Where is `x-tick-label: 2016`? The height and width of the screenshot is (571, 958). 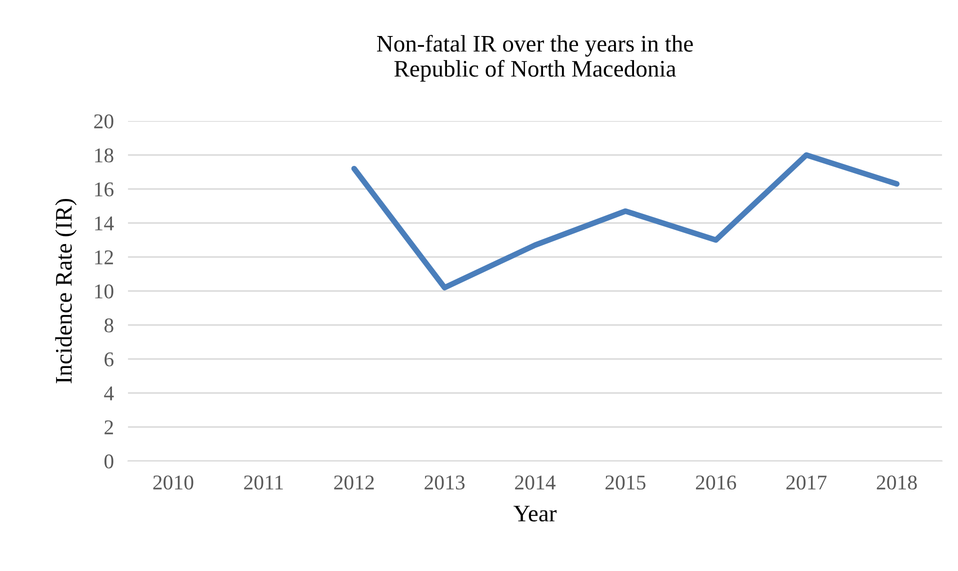
x-tick-label: 2016 is located at coordinates (716, 482).